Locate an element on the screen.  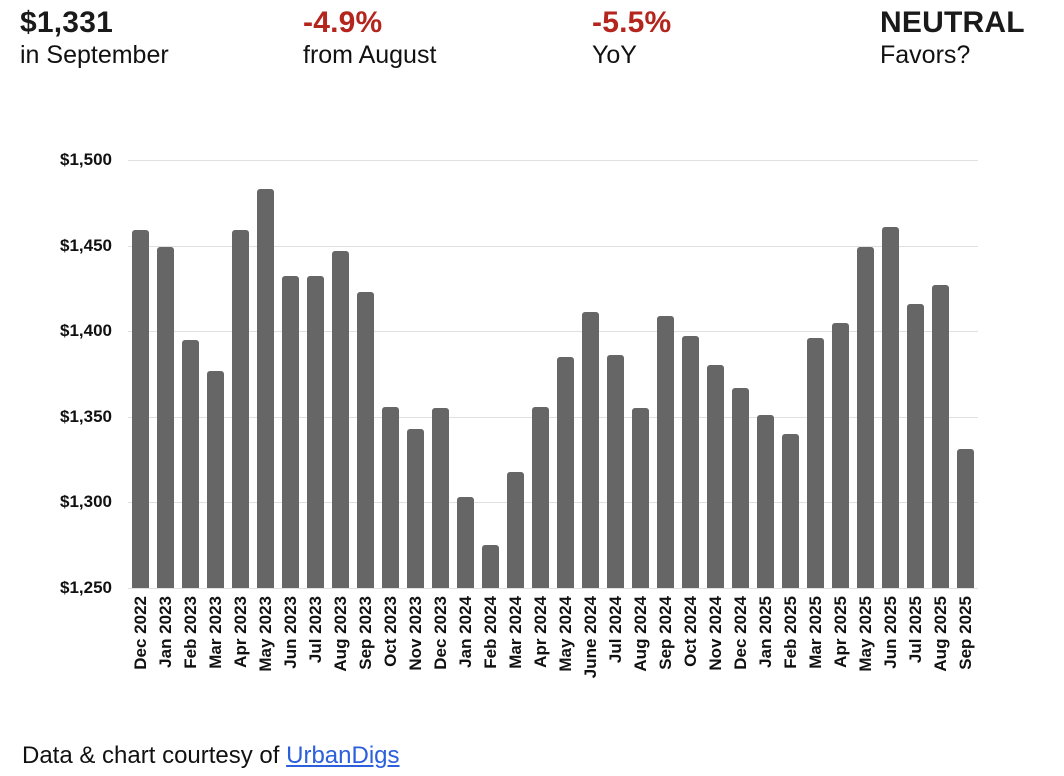
x-axis-label-slot: Apr 2023 is located at coordinates (240, 648).